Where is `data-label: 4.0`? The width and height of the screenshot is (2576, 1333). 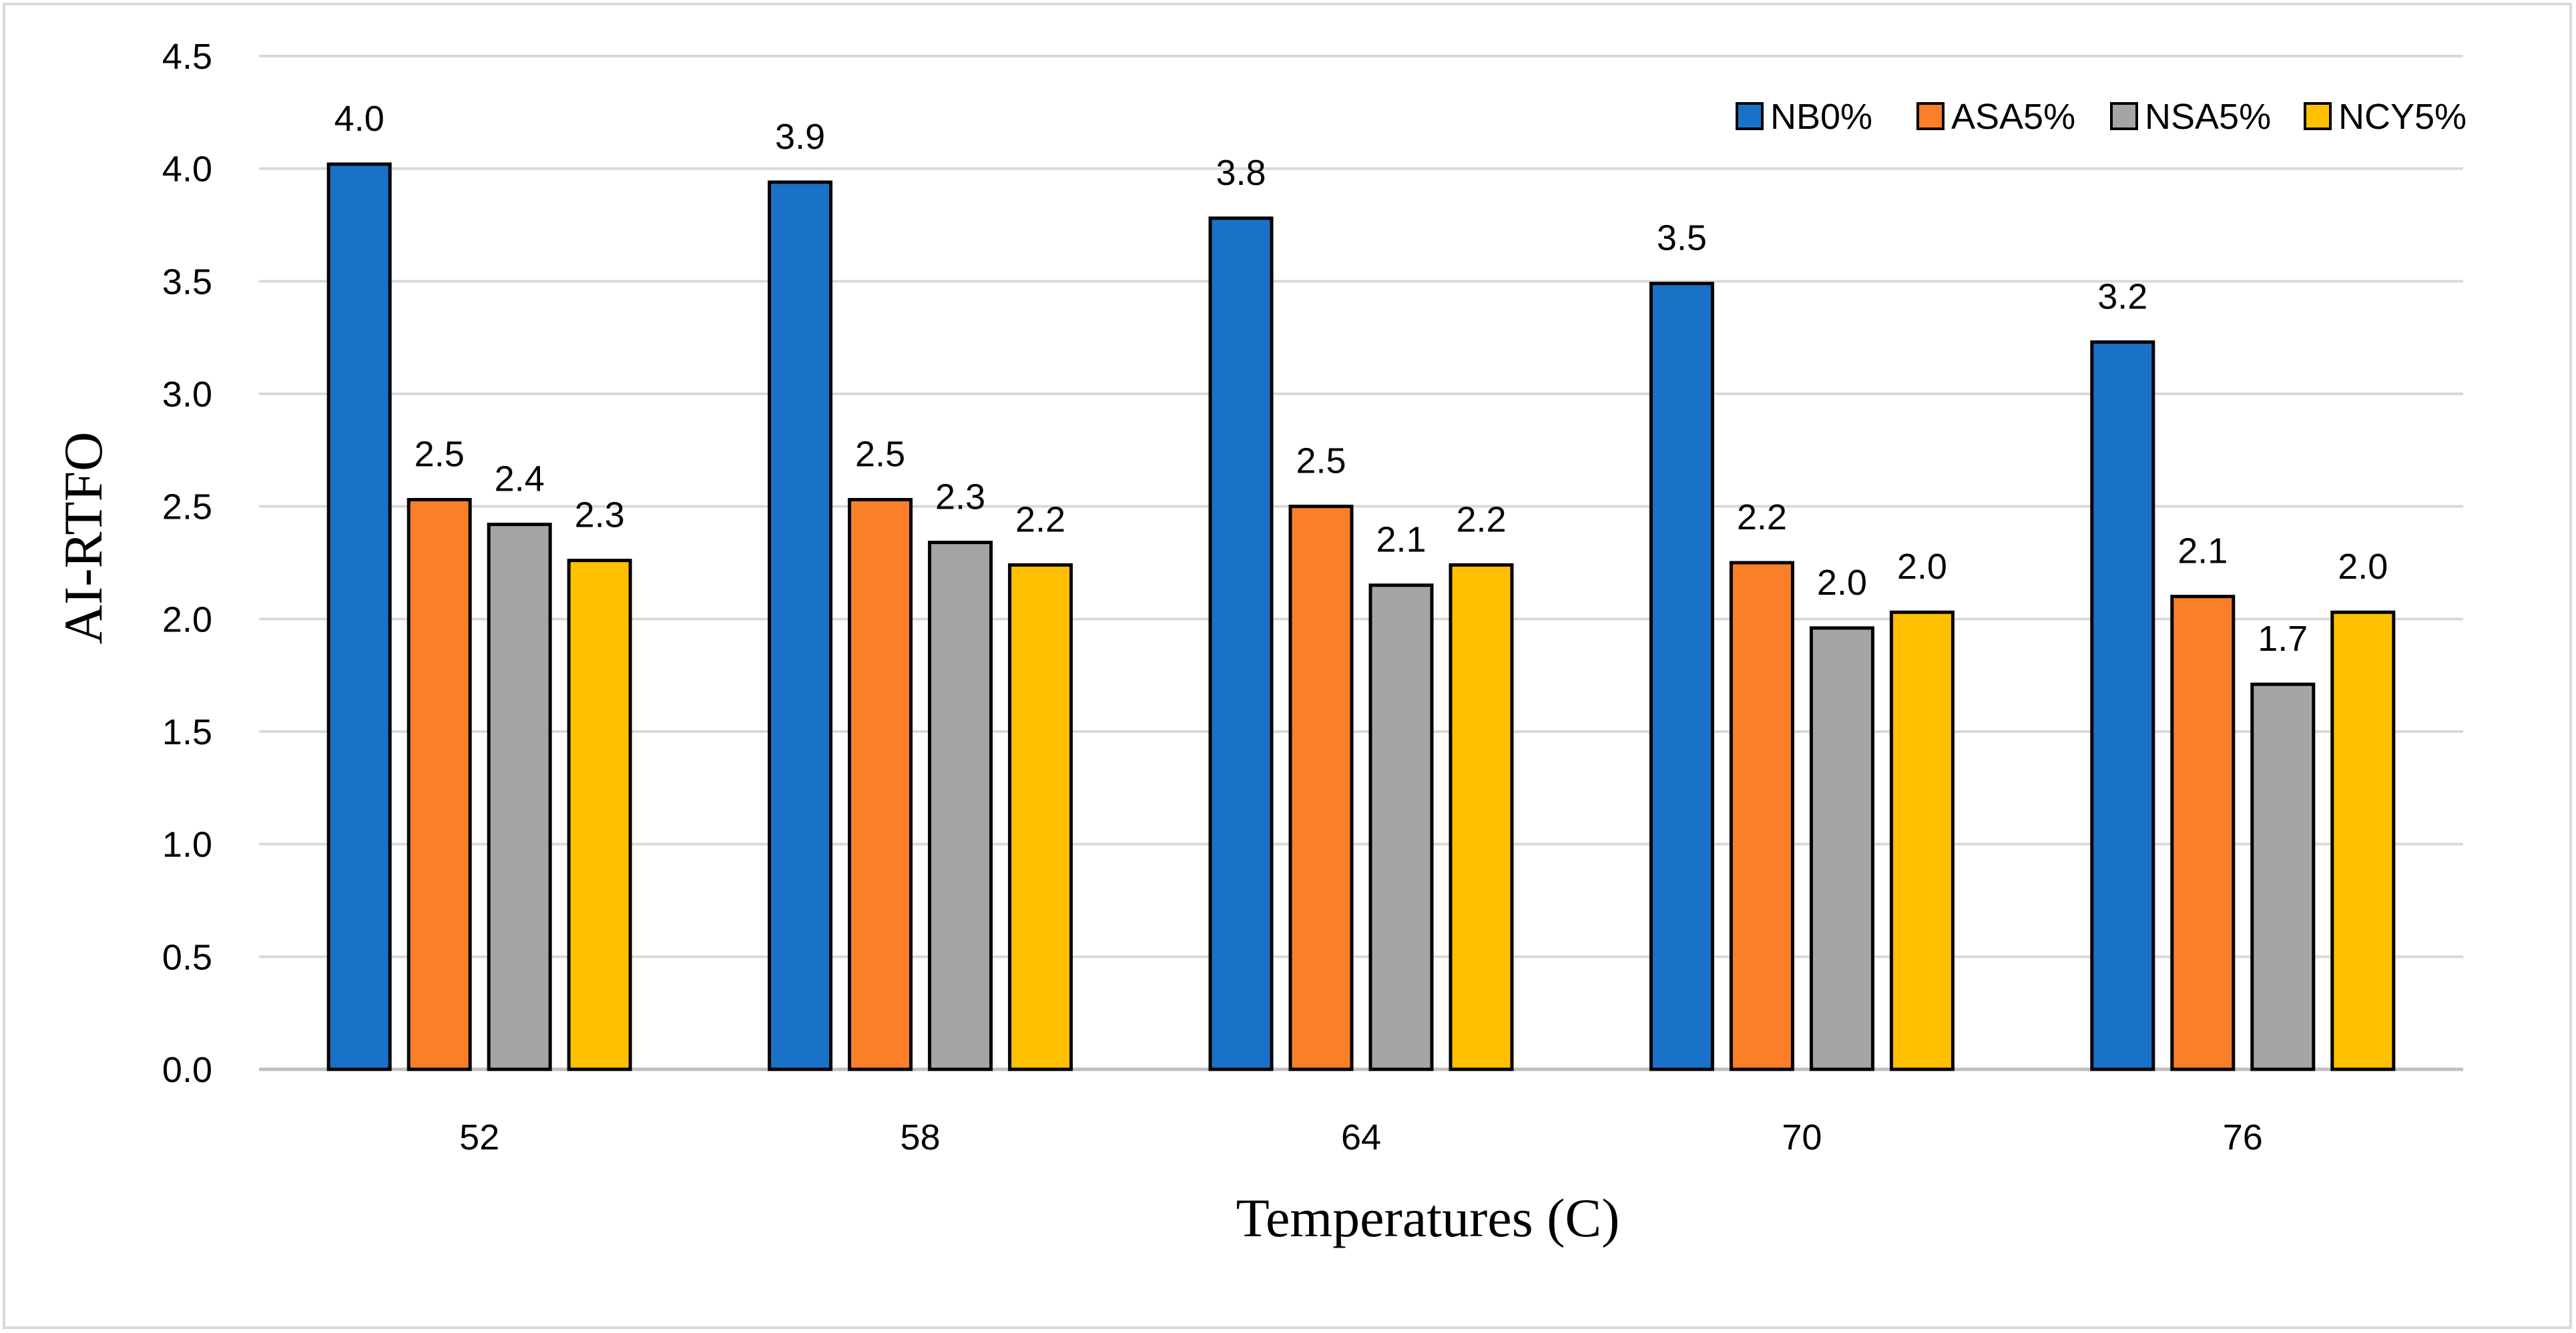
data-label: 4.0 is located at coordinates (359, 119).